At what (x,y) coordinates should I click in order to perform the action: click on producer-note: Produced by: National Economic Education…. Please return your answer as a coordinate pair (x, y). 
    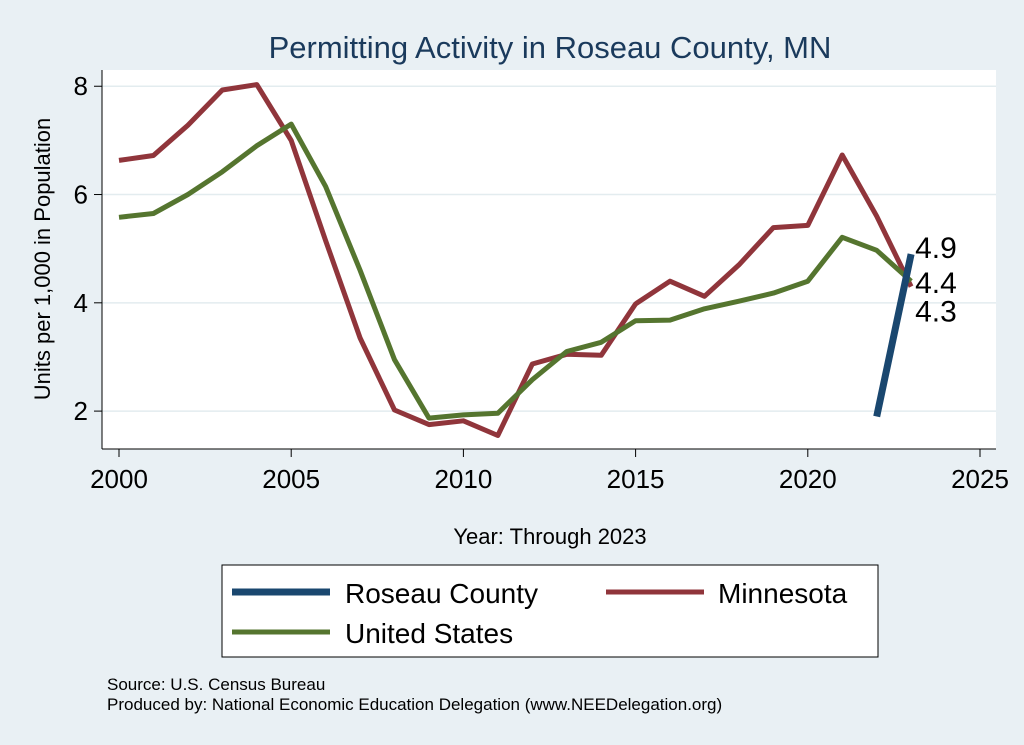
    Looking at the image, I should click on (414, 704).